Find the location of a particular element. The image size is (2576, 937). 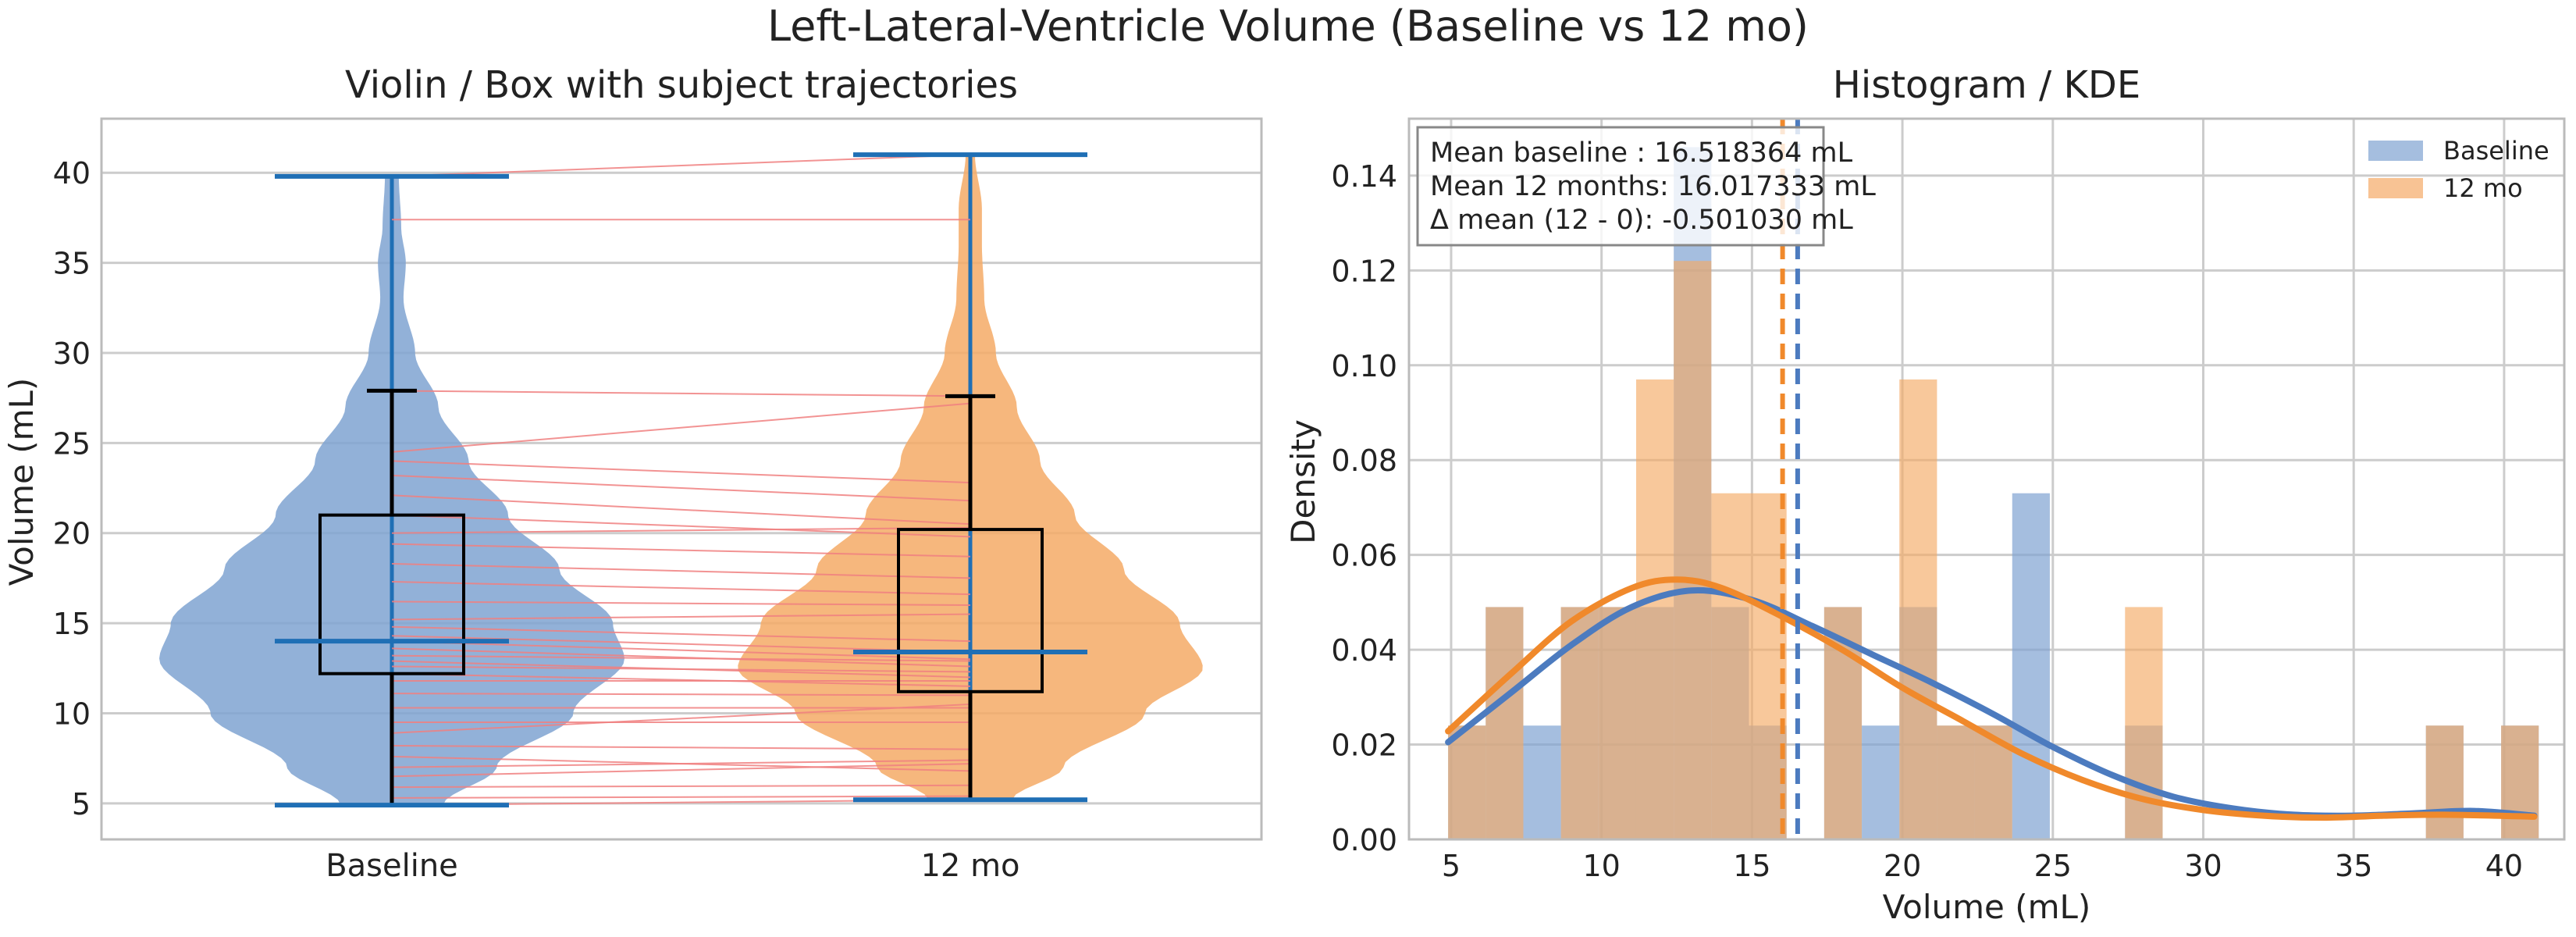

x-tick-label-15: 15 is located at coordinates (1751, 866).